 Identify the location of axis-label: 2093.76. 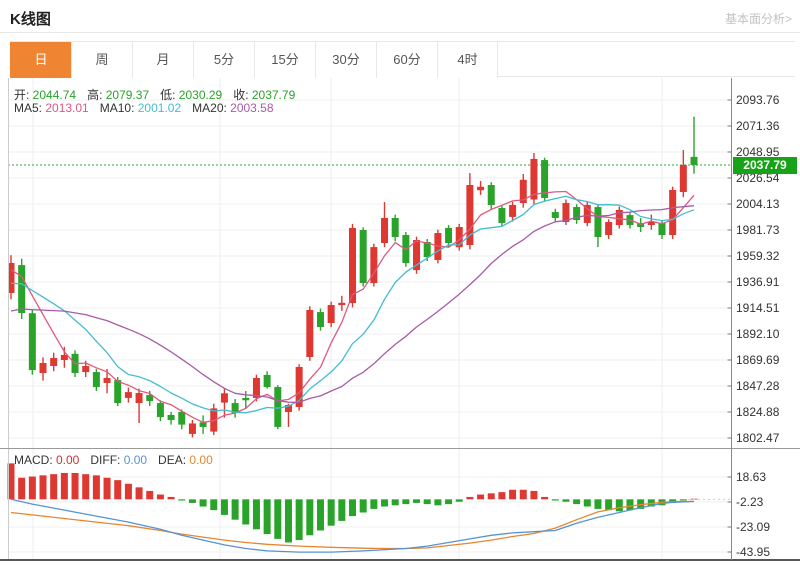
(758, 100).